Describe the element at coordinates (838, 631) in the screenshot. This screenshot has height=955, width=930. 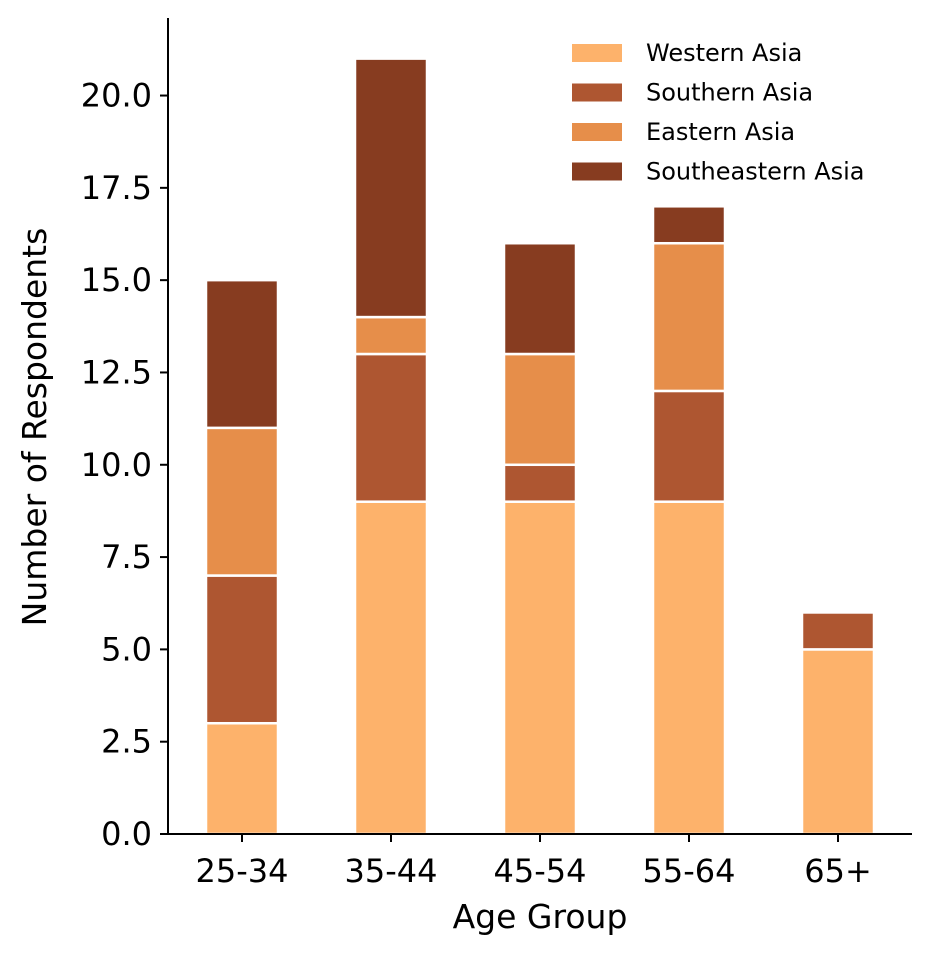
I see `bar-65+-series-1` at that location.